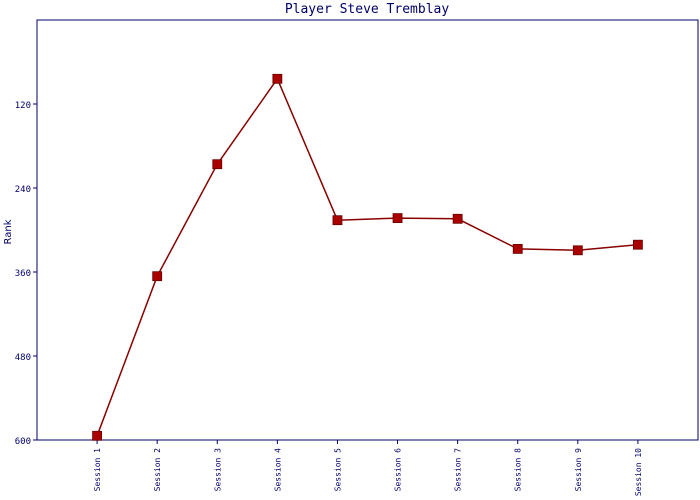 This screenshot has height=500, width=700. What do you see at coordinates (23, 442) in the screenshot?
I see `y-tick-label: 600` at bounding box center [23, 442].